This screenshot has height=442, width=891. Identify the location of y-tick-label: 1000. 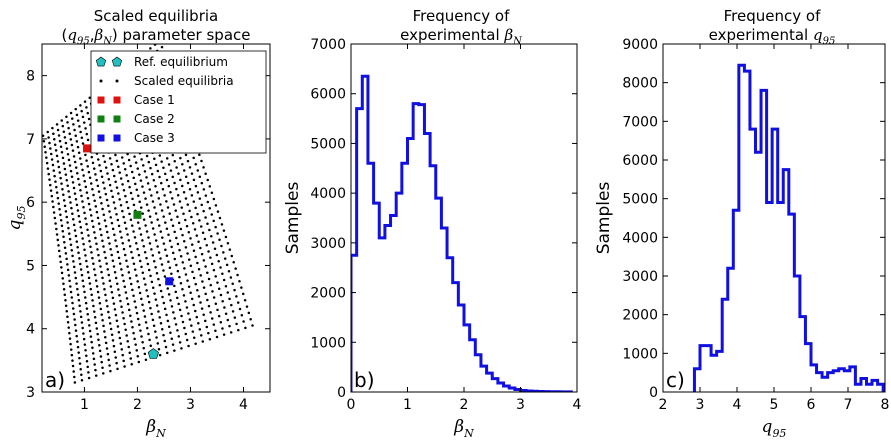
(328, 343).